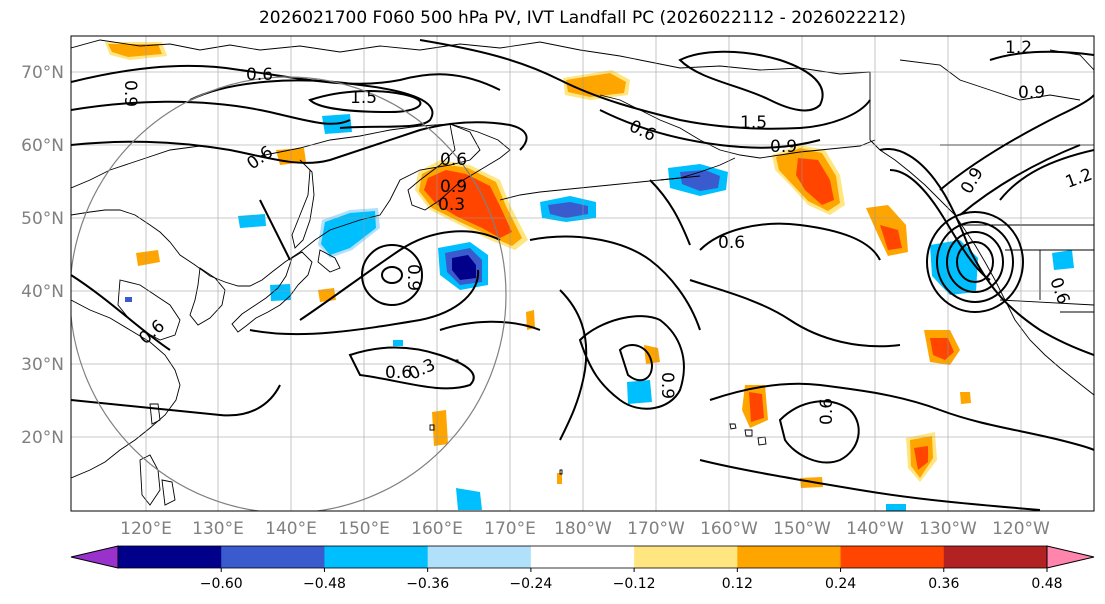 This screenshot has height=604, width=1105. What do you see at coordinates (42, 255) in the screenshot?
I see `latitude-labels: 70°N 60°N 50°N 40°N 30°N 20°N` at bounding box center [42, 255].